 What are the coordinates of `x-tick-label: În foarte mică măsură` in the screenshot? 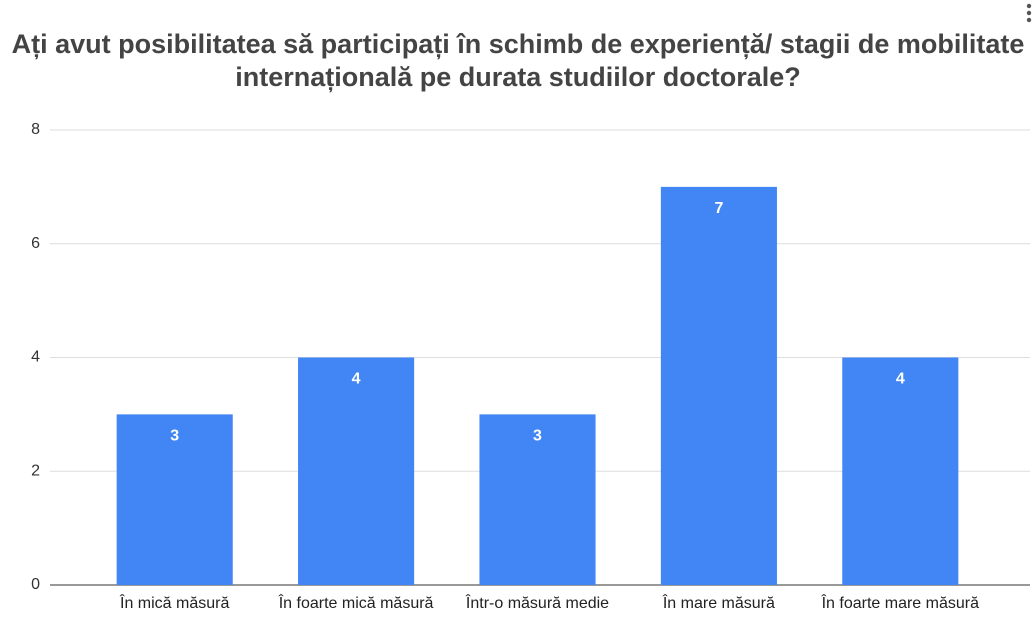 It's located at (356, 603).